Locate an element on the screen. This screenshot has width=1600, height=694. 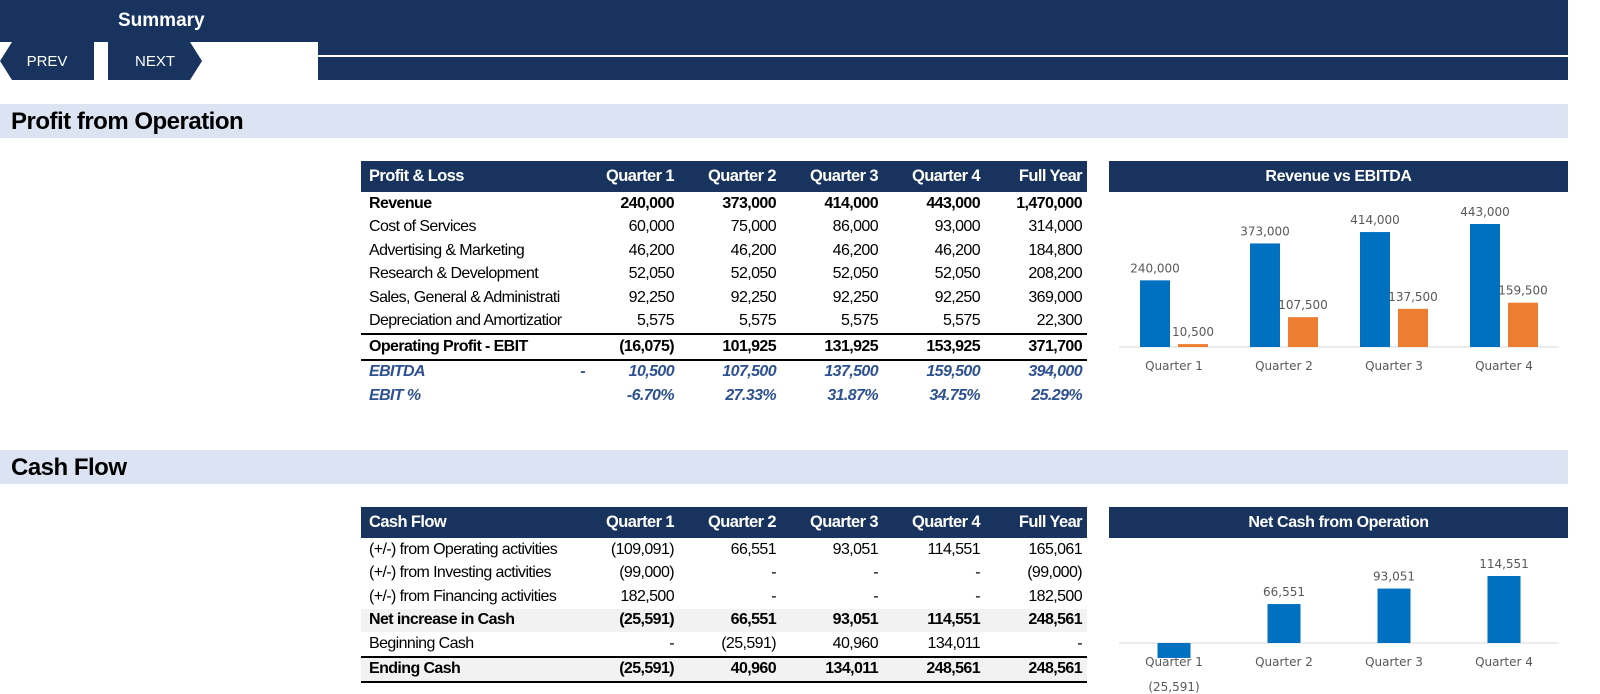
row-label: Revenue is located at coordinates (400, 203).